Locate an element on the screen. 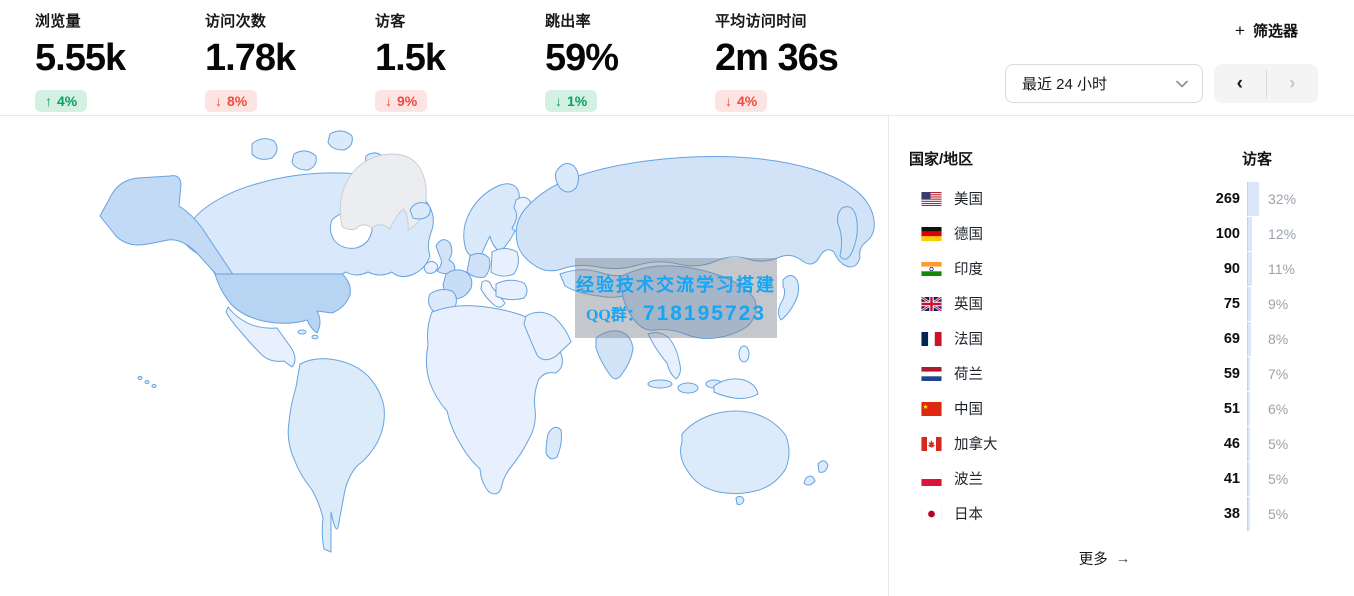  trend-arrow-icon: ↓ is located at coordinates (558, 101).